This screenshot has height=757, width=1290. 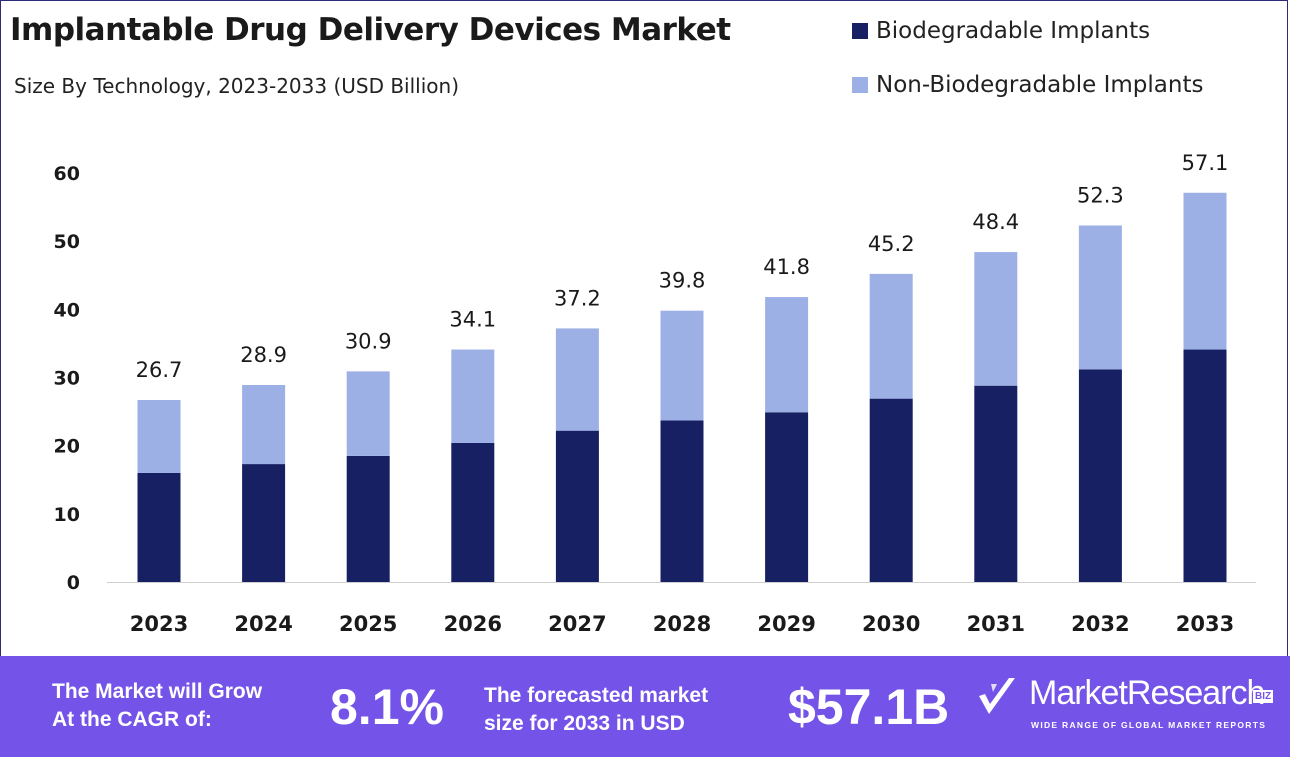 What do you see at coordinates (786, 267) in the screenshot?
I see `total-data-label: 41.8` at bounding box center [786, 267].